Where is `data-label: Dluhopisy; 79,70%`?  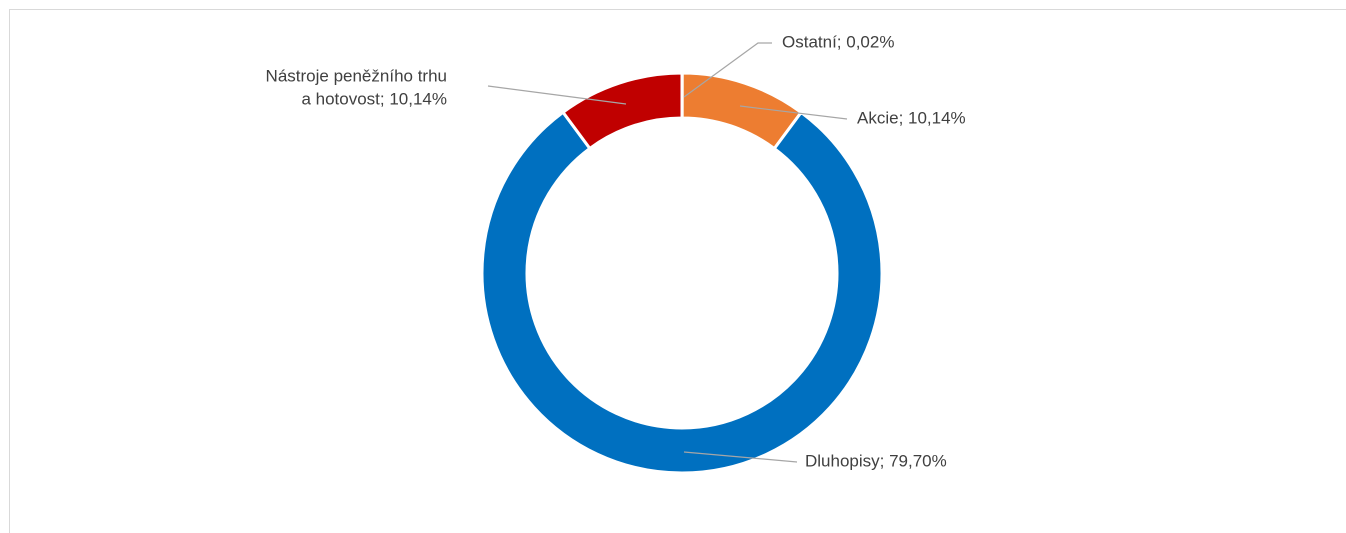 data-label: Dluhopisy; 79,70% is located at coordinates (876, 460).